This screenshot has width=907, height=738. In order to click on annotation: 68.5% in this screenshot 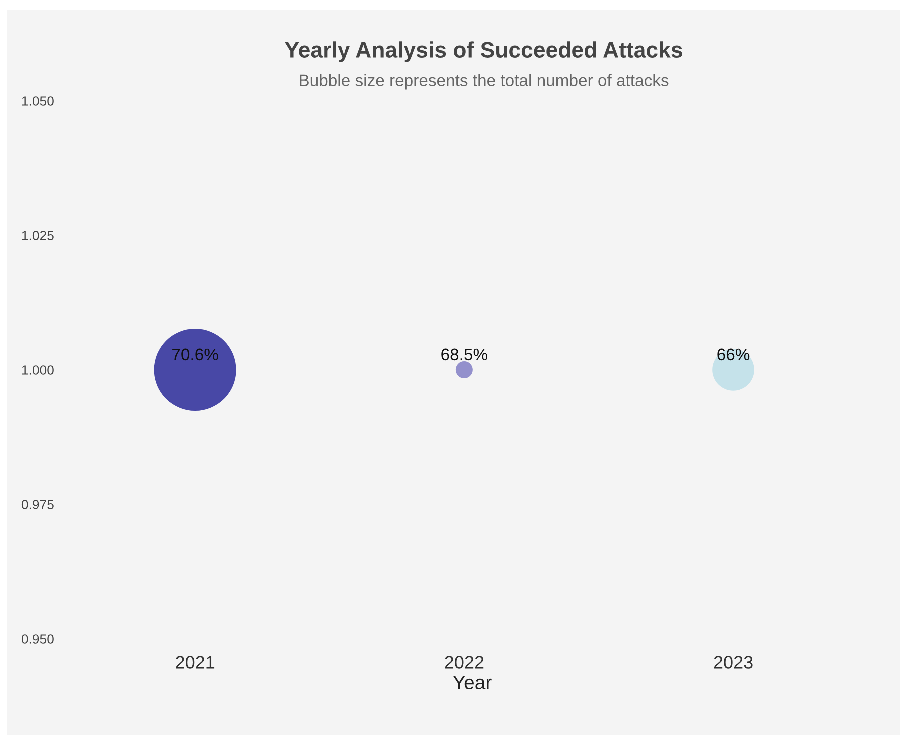, I will do `click(465, 354)`.